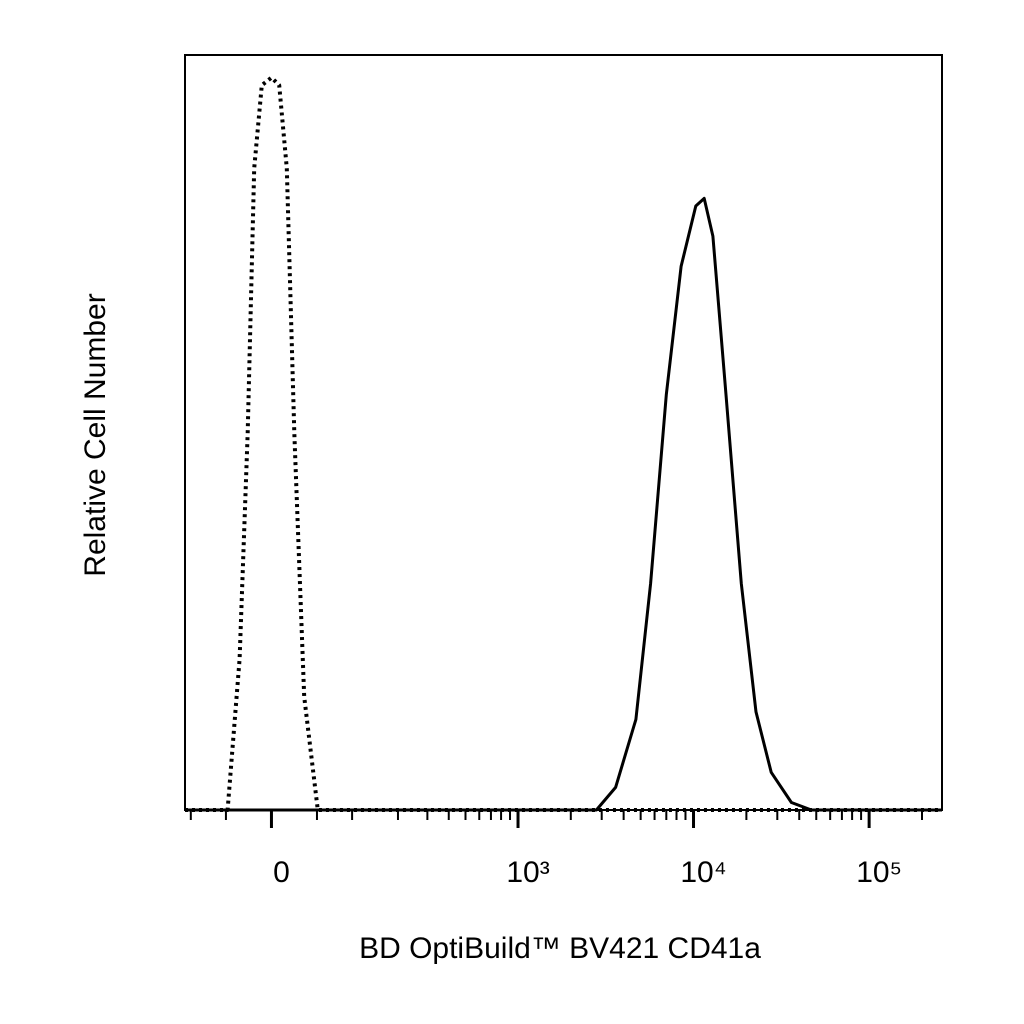 The image size is (1024, 1024). I want to click on x-tick-label: 0, so click(281, 872).